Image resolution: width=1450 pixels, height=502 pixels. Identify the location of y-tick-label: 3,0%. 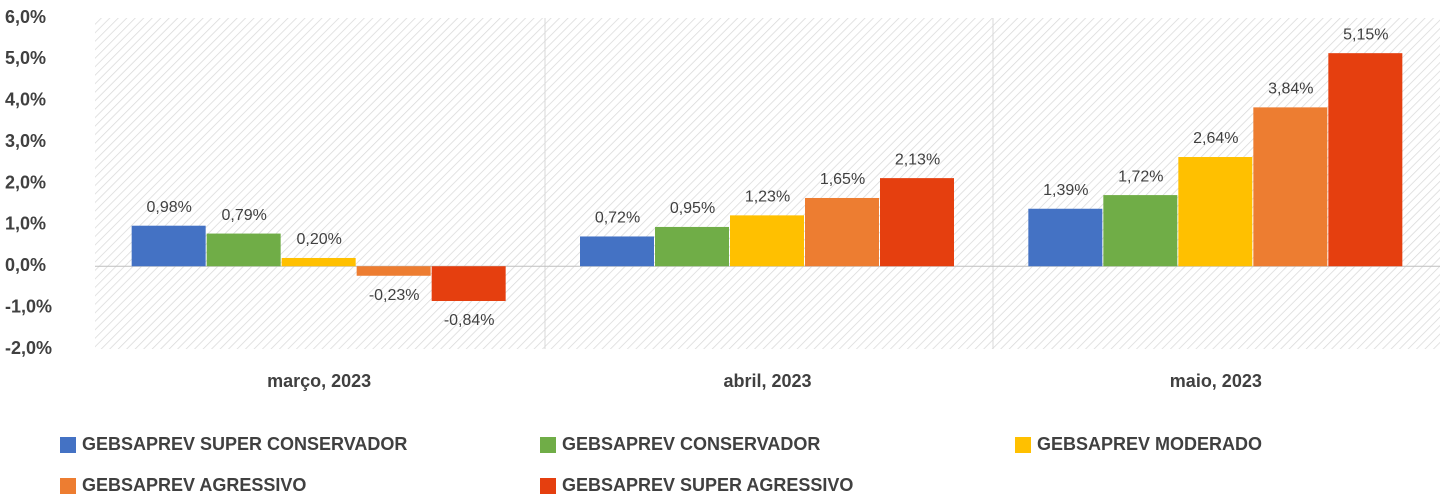
(25, 141).